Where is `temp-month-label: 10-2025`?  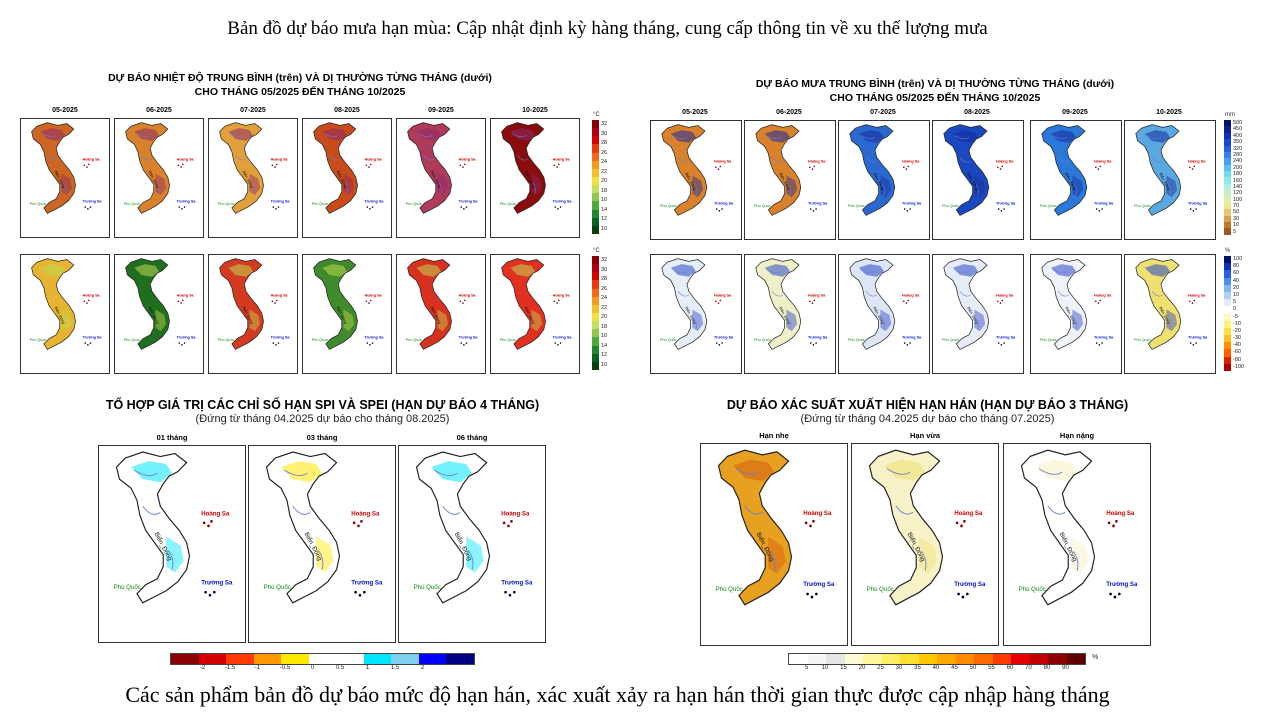
temp-month-label: 10-2025 is located at coordinates (535, 110).